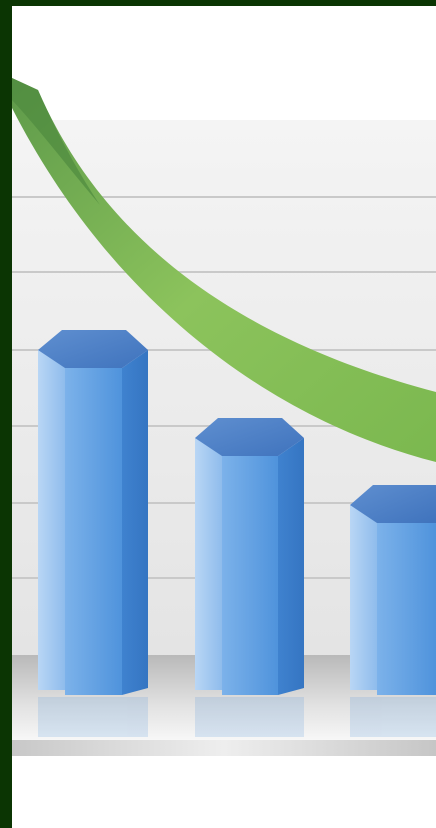  I want to click on floor-edge, so click(224, 748).